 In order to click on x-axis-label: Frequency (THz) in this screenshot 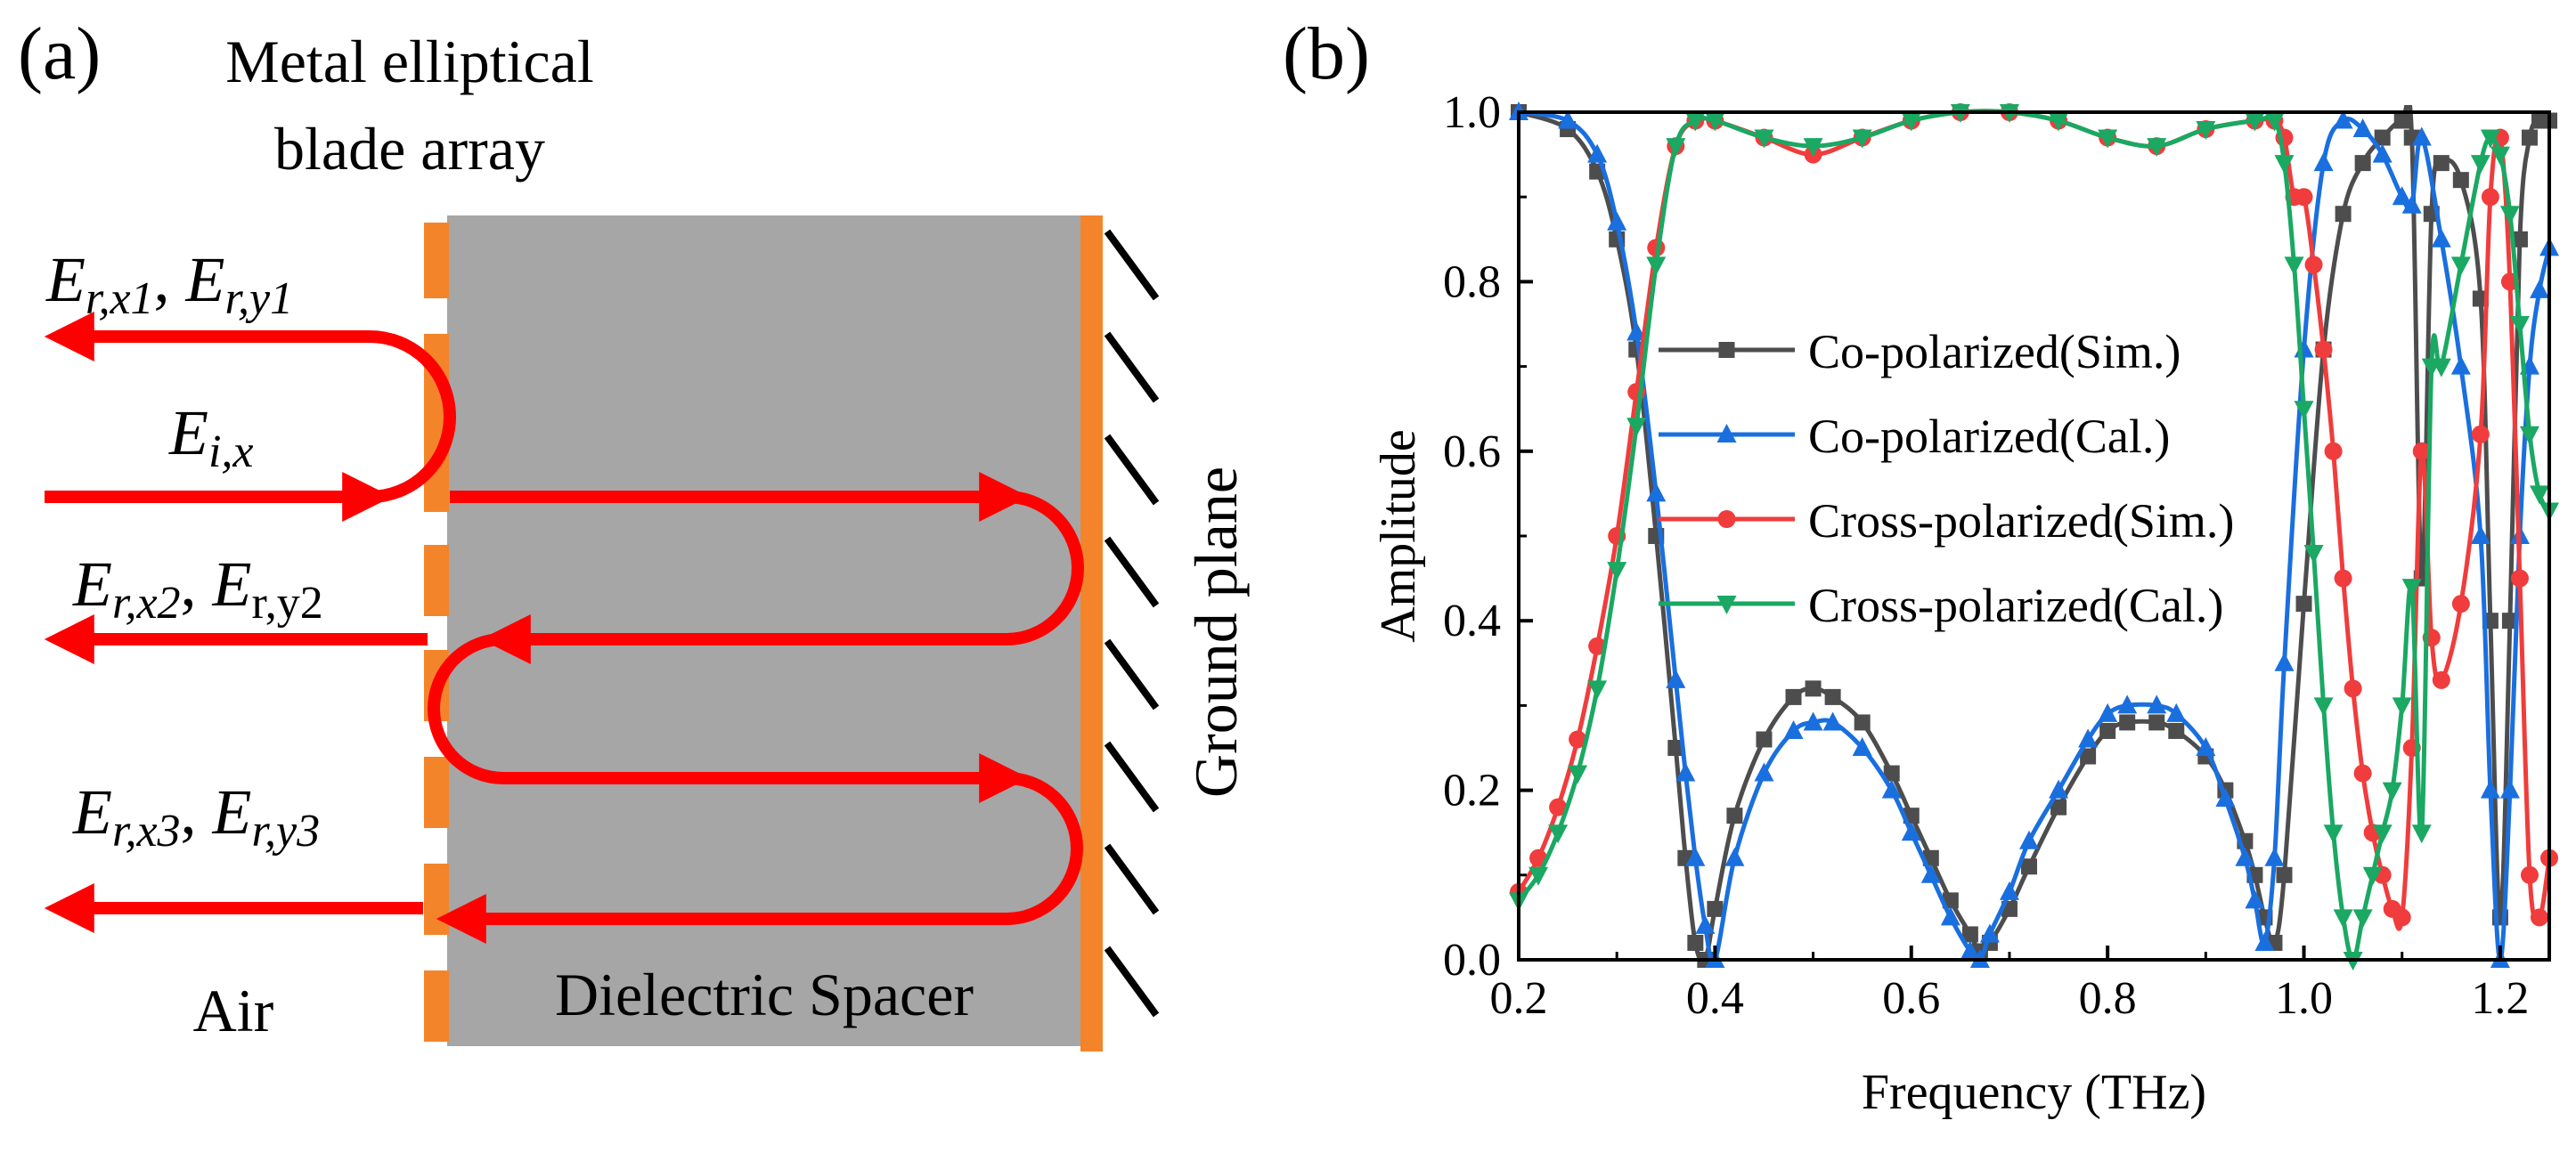, I will do `click(2034, 1092)`.